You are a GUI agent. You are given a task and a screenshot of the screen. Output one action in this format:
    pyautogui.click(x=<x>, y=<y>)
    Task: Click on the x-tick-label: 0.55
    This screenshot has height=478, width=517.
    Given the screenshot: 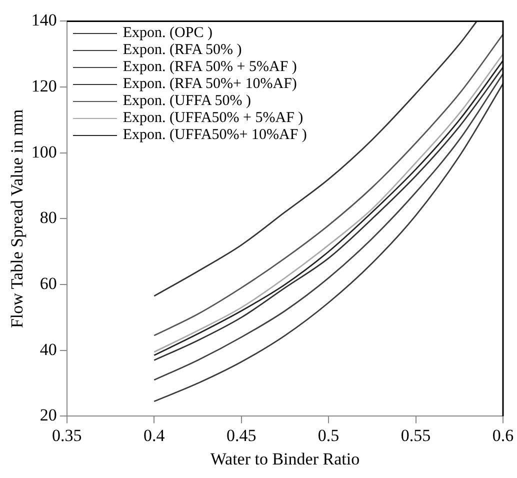 What is the action you would take?
    pyautogui.click(x=415, y=435)
    